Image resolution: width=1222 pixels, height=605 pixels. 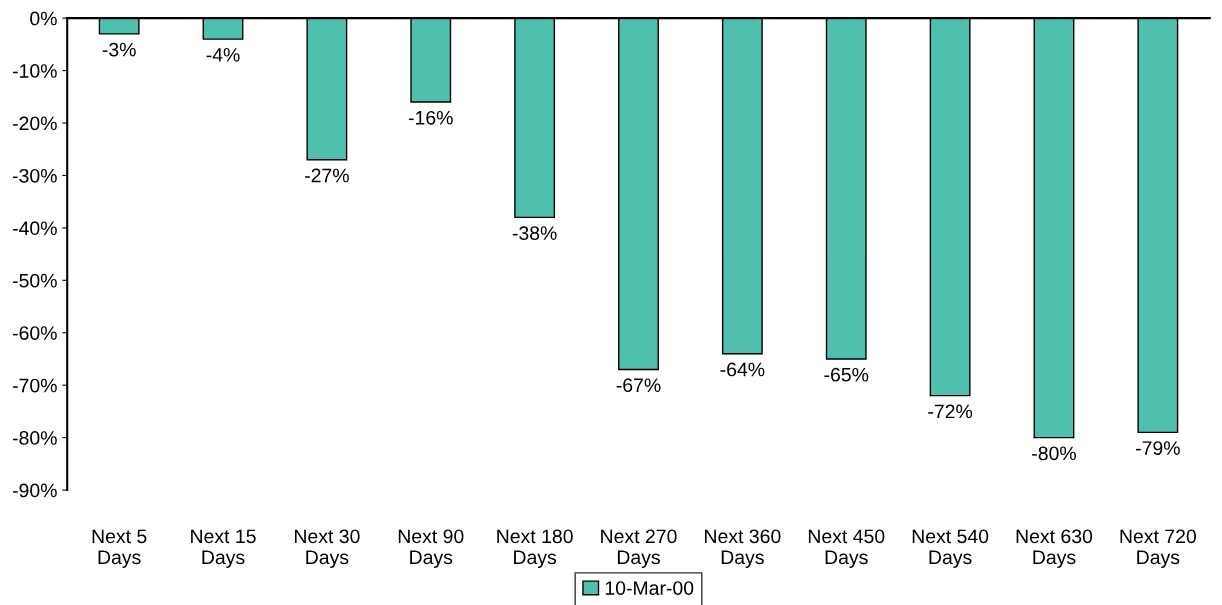 What do you see at coordinates (34, 123) in the screenshot?
I see `y-tick-label: -20%` at bounding box center [34, 123].